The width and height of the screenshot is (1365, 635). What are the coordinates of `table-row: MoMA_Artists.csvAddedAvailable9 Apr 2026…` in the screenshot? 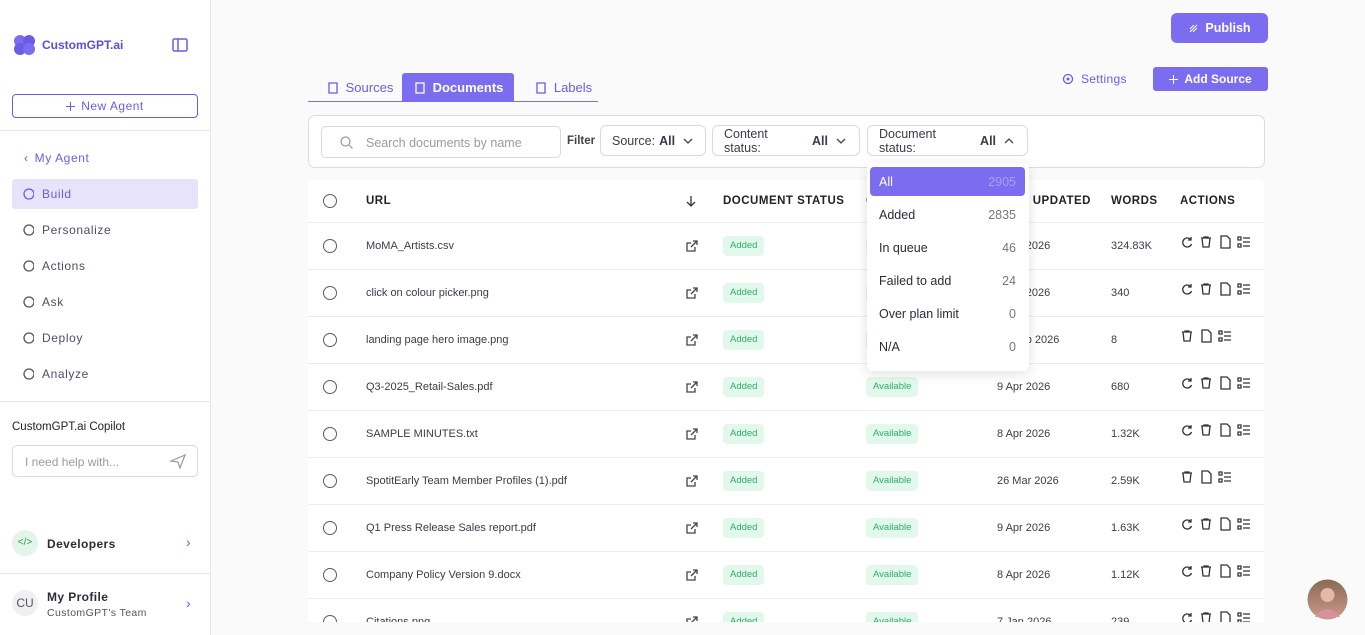 It's located at (786, 245).